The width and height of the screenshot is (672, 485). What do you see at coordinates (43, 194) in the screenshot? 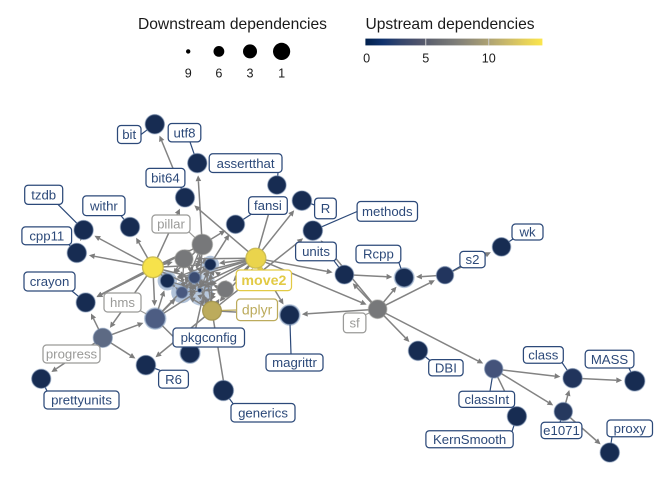
I see `svg-text: tzdb` at bounding box center [43, 194].